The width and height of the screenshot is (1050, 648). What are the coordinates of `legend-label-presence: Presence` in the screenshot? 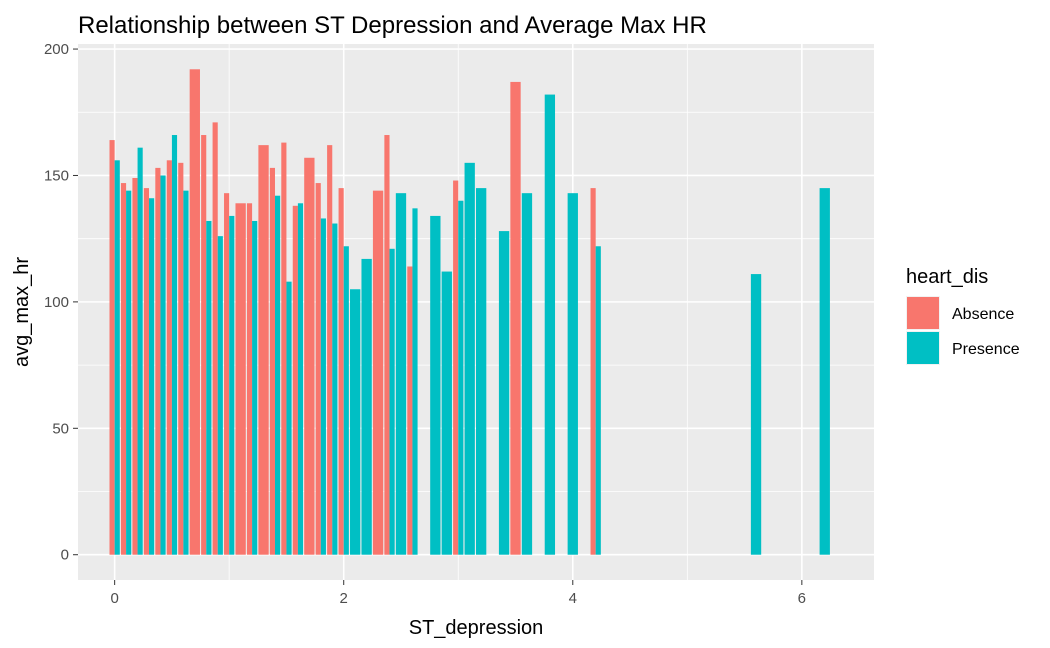 It's located at (986, 349).